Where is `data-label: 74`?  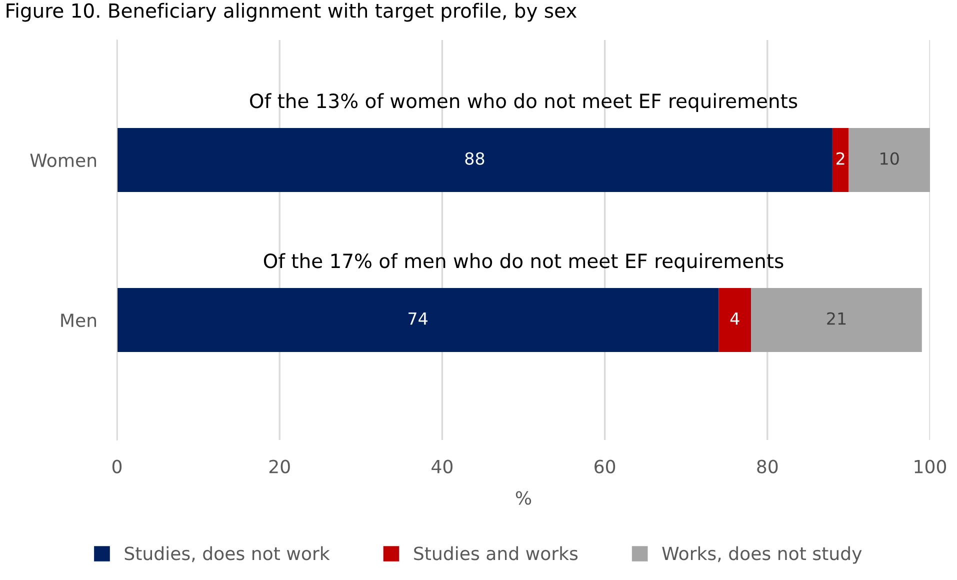
data-label: 74 is located at coordinates (418, 318).